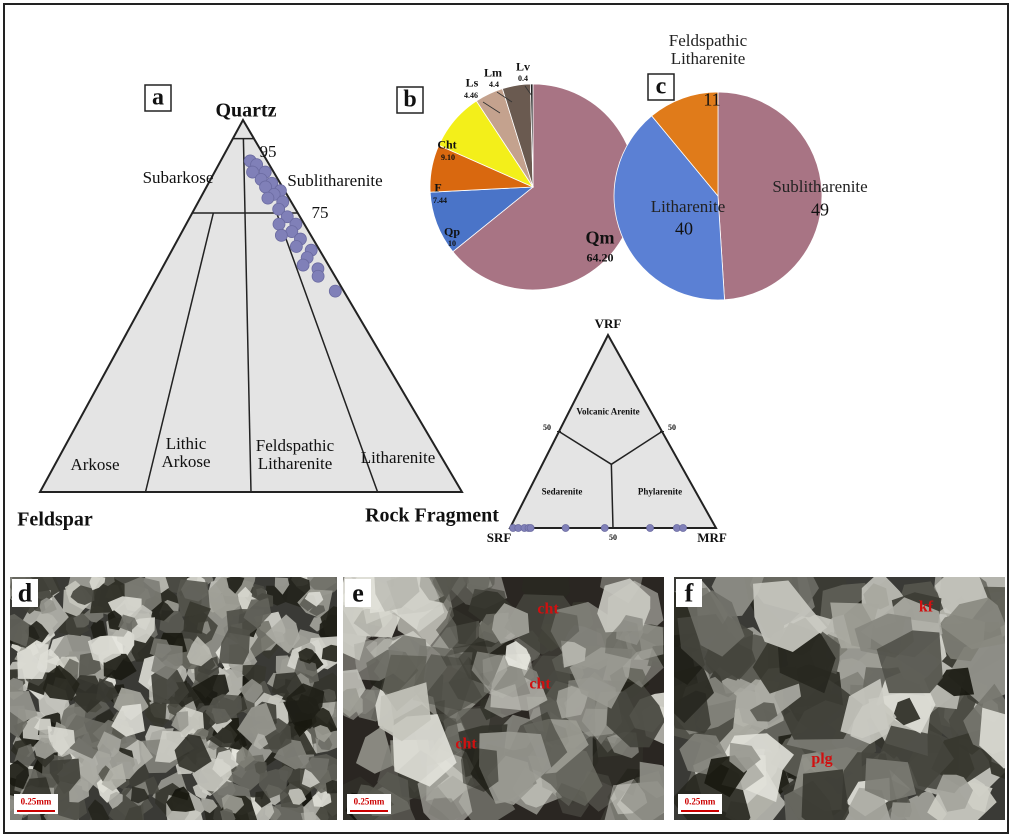  I want to click on value-label: 4.4, so click(494, 84).